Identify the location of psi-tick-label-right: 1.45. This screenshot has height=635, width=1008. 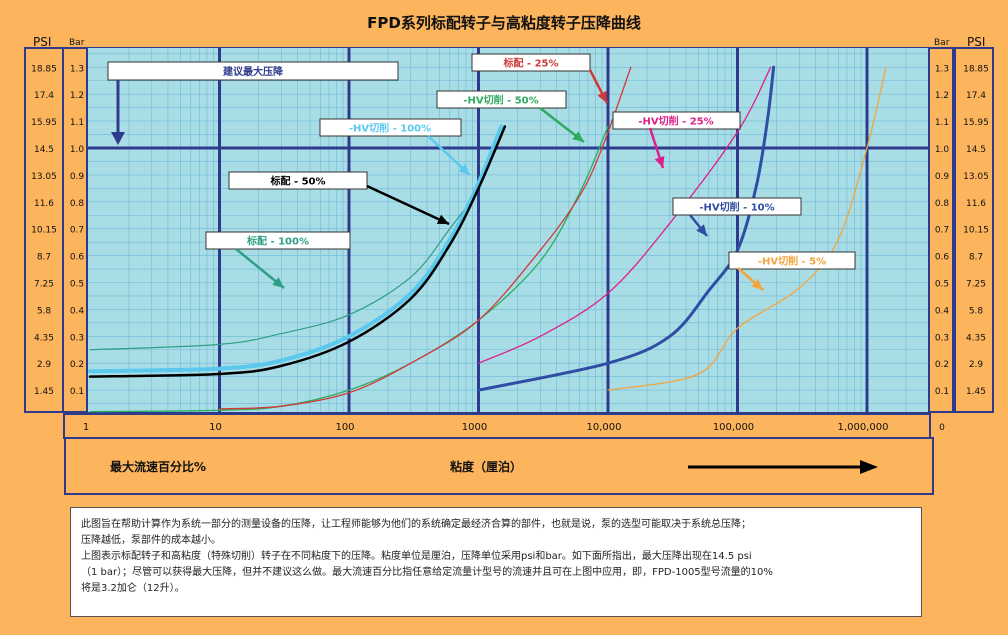
(976, 392).